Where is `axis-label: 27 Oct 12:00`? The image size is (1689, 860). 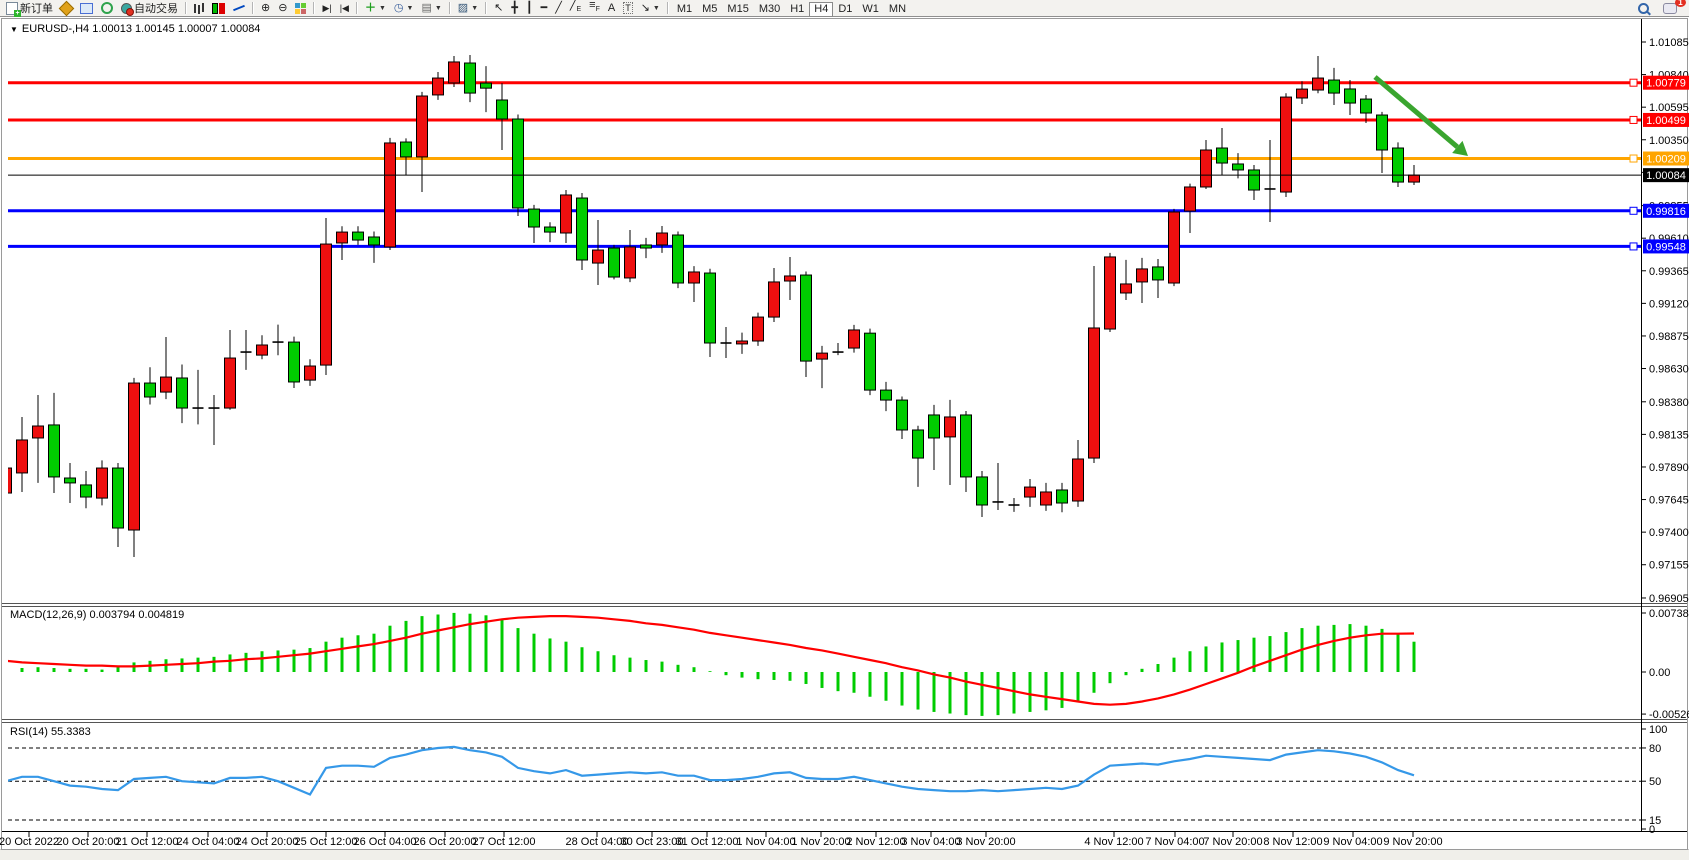
axis-label: 27 Oct 12:00 is located at coordinates (504, 842).